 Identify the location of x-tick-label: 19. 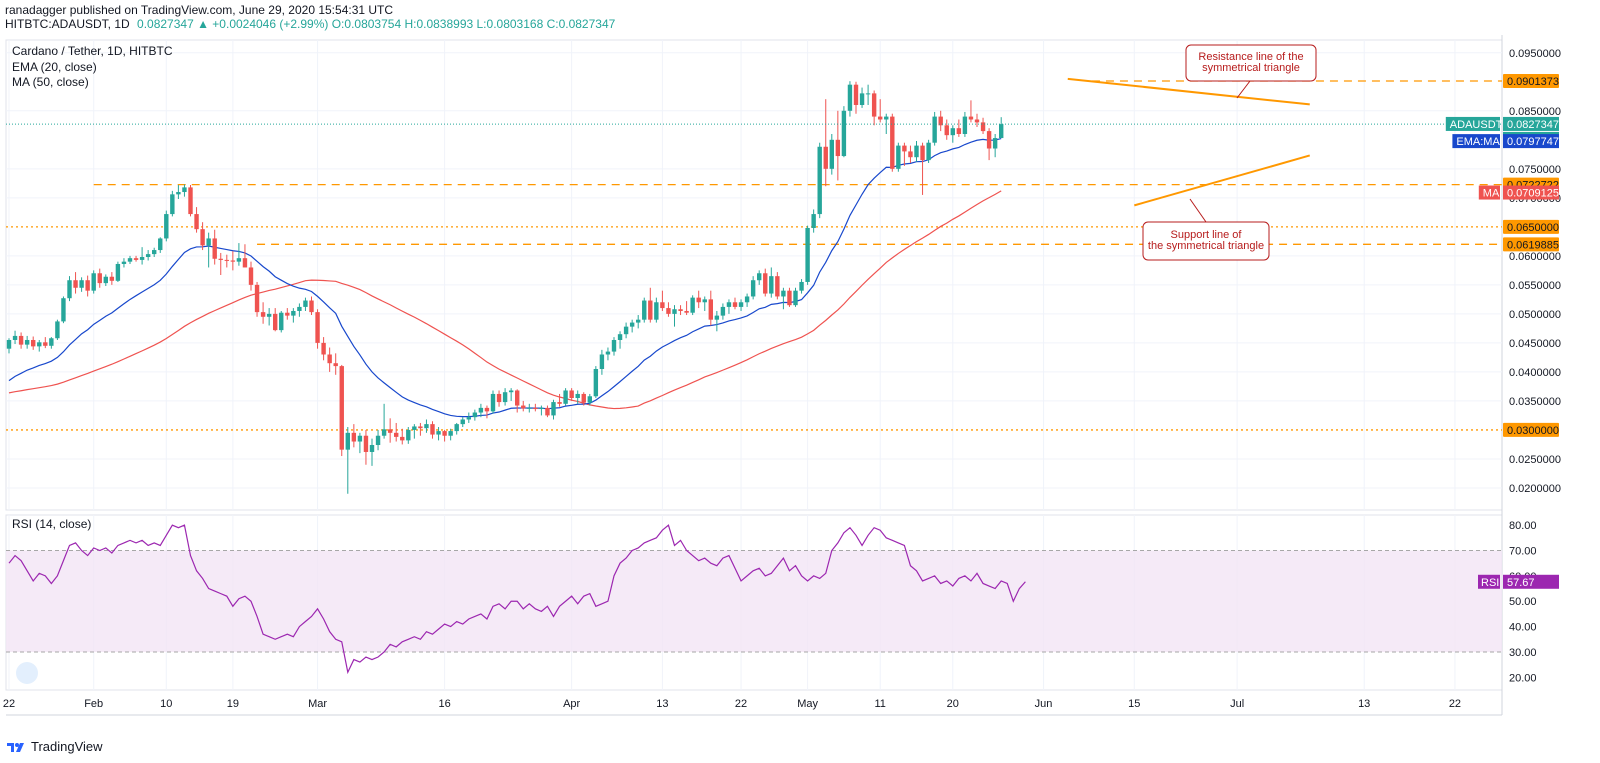
(233, 704).